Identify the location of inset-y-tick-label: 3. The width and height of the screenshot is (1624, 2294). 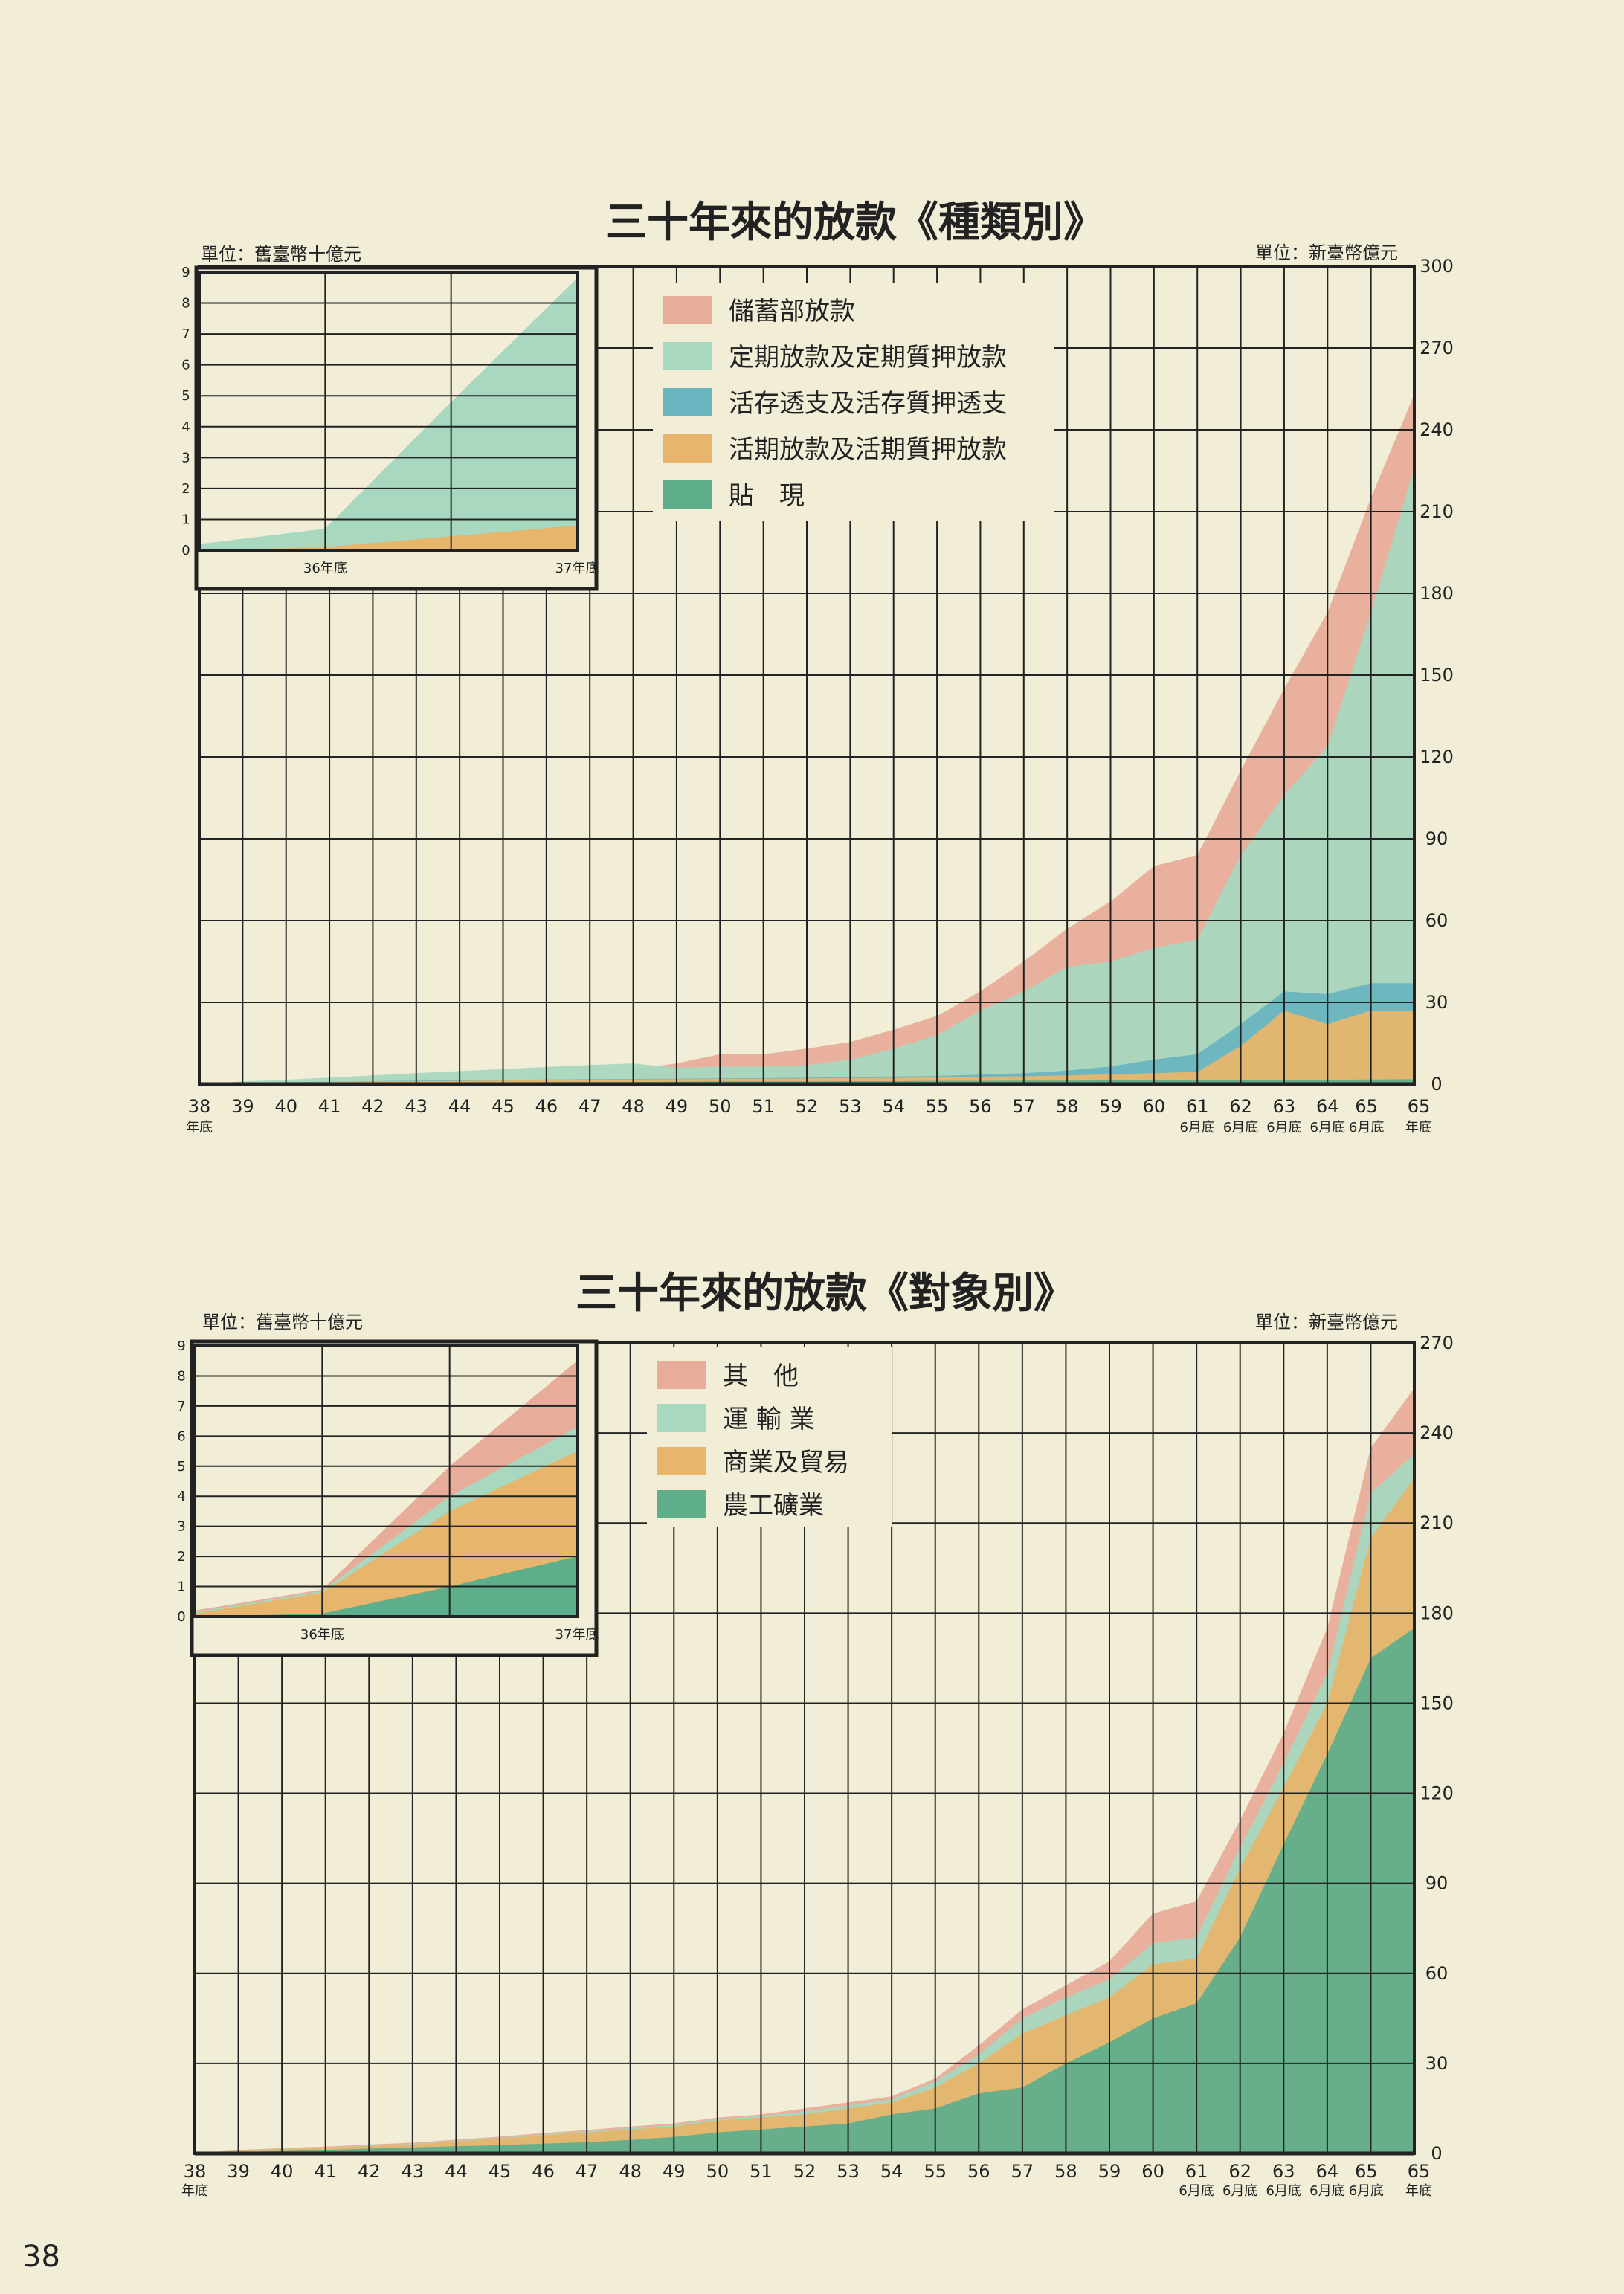
(185, 457).